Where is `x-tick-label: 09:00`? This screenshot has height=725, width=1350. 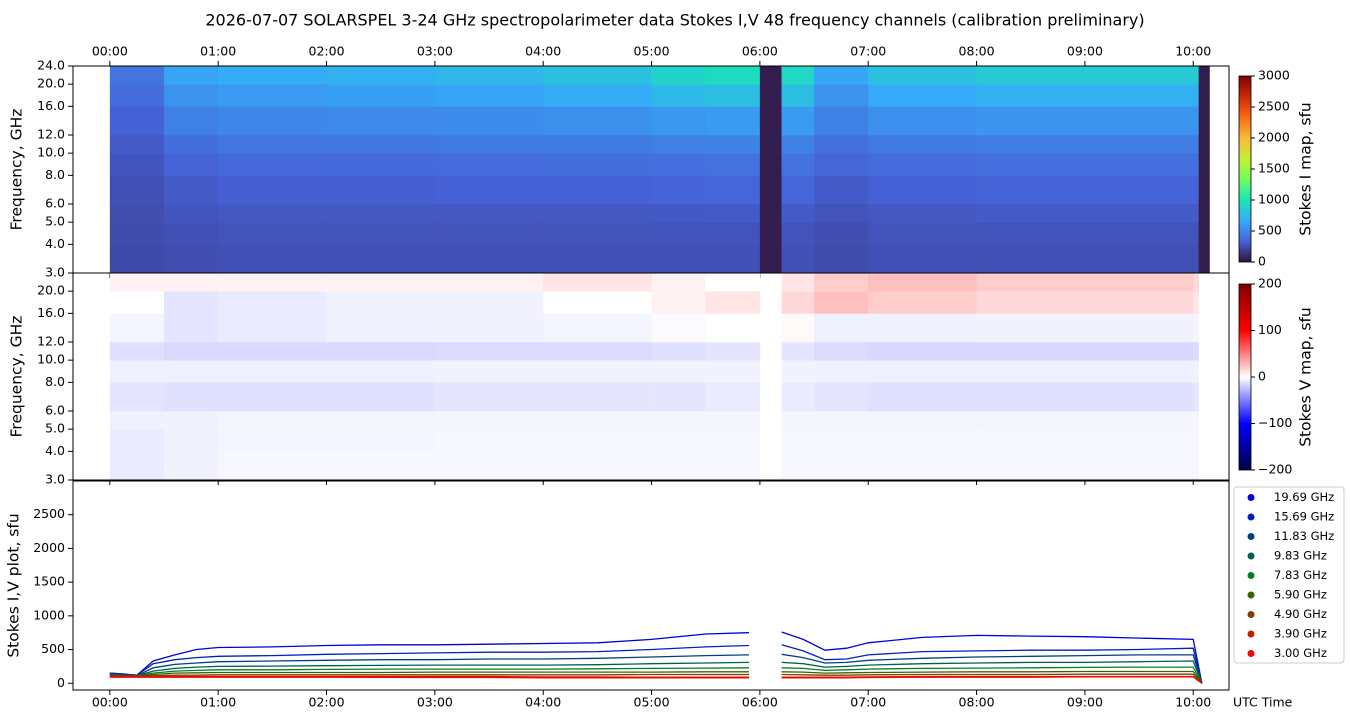
x-tick-label: 09:00 is located at coordinates (1085, 702).